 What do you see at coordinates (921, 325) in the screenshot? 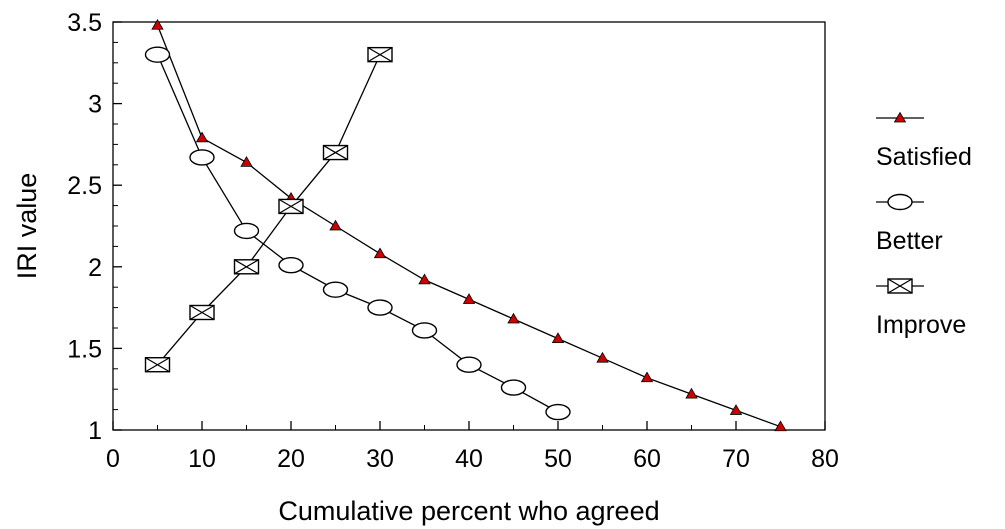
I see `legend-label-improve: Improve` at bounding box center [921, 325].